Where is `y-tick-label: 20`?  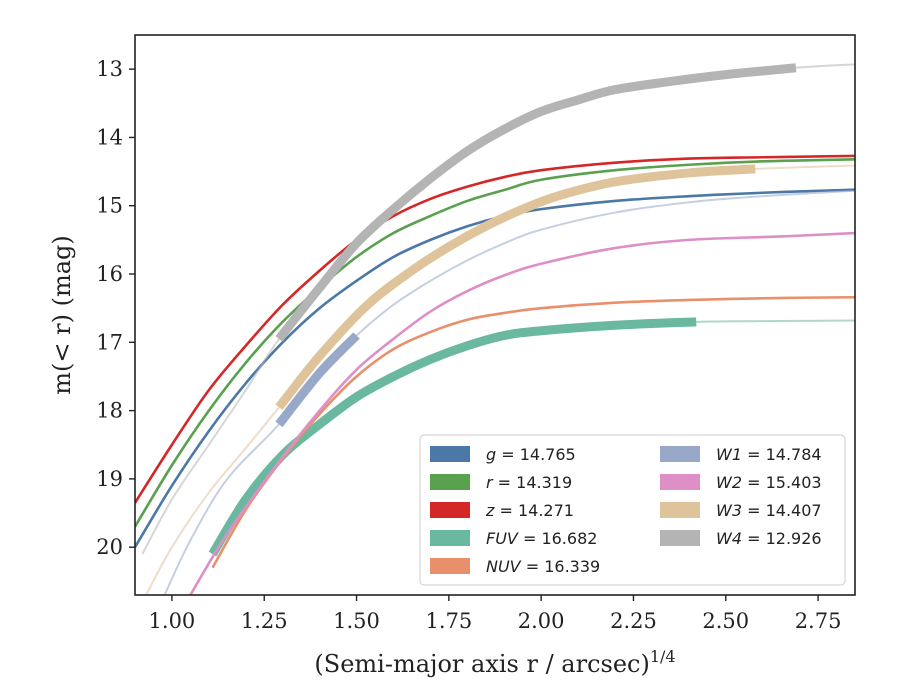
y-tick-label: 20 is located at coordinates (109, 547).